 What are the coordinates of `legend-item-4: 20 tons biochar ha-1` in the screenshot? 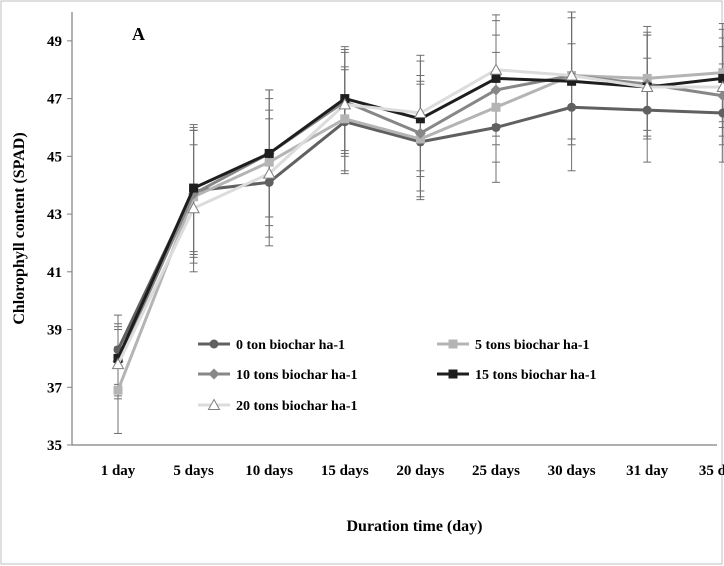 It's located at (277, 406).